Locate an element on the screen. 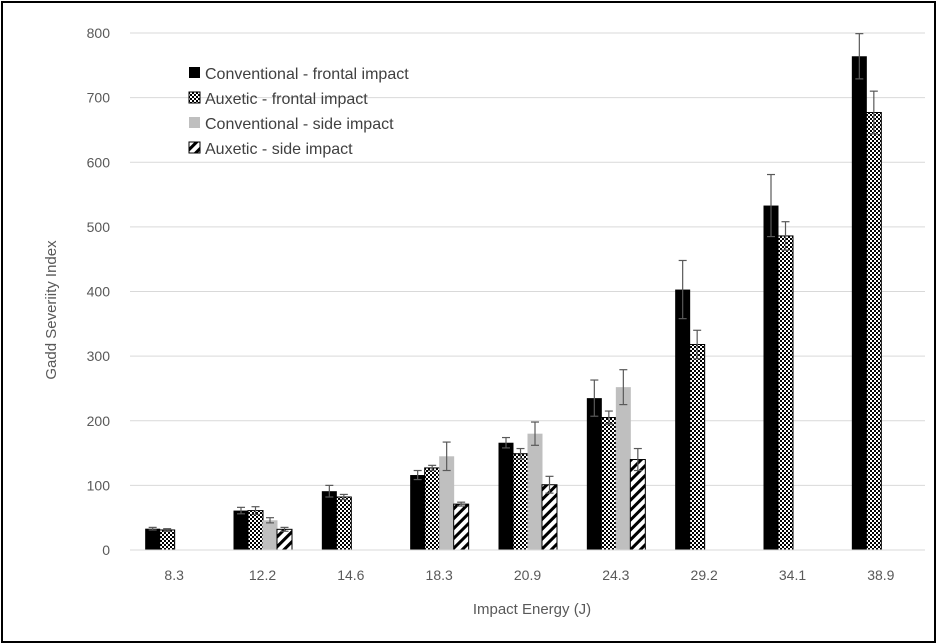 The image size is (937, 643). y-tick-label: 700 is located at coordinates (99, 98).